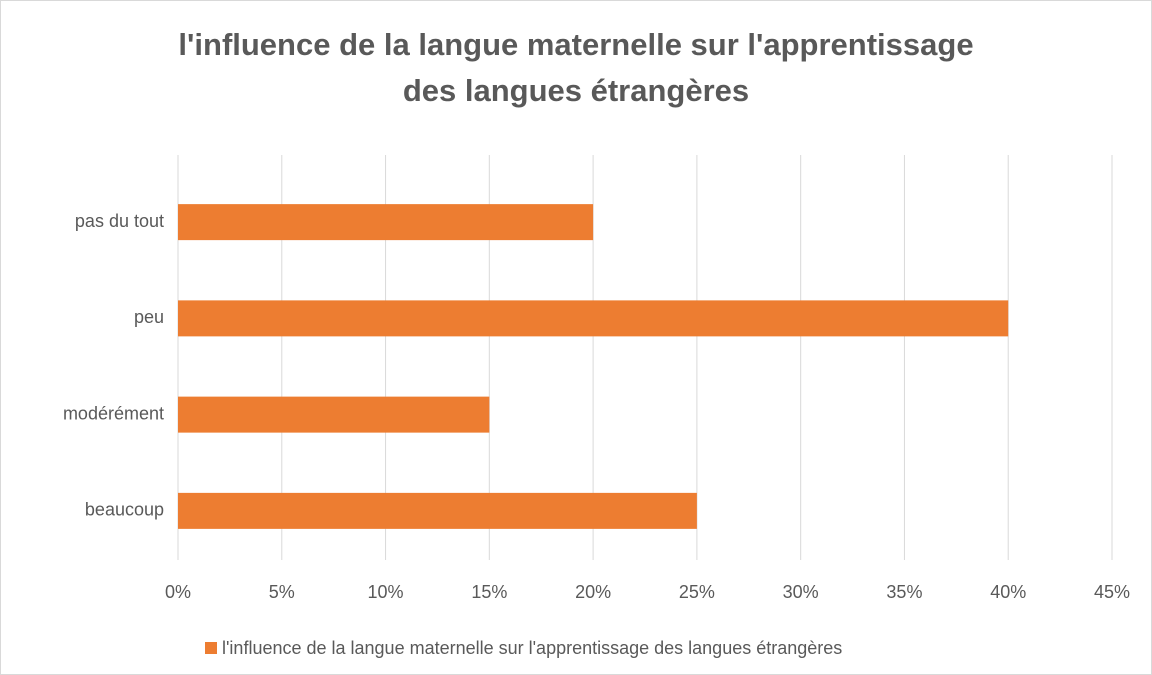 The image size is (1152, 675). I want to click on y-tick-label: beaucoup, so click(124, 510).